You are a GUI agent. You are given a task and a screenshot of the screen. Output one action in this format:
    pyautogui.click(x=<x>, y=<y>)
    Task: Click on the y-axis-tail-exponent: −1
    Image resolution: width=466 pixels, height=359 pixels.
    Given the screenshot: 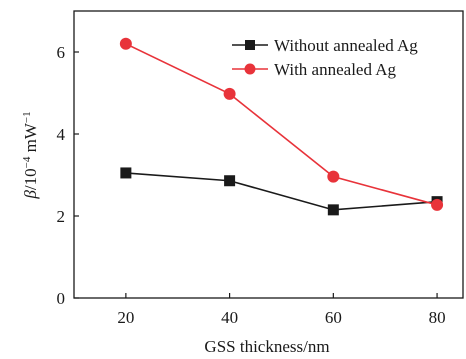 What is the action you would take?
    pyautogui.click(x=27, y=117)
    